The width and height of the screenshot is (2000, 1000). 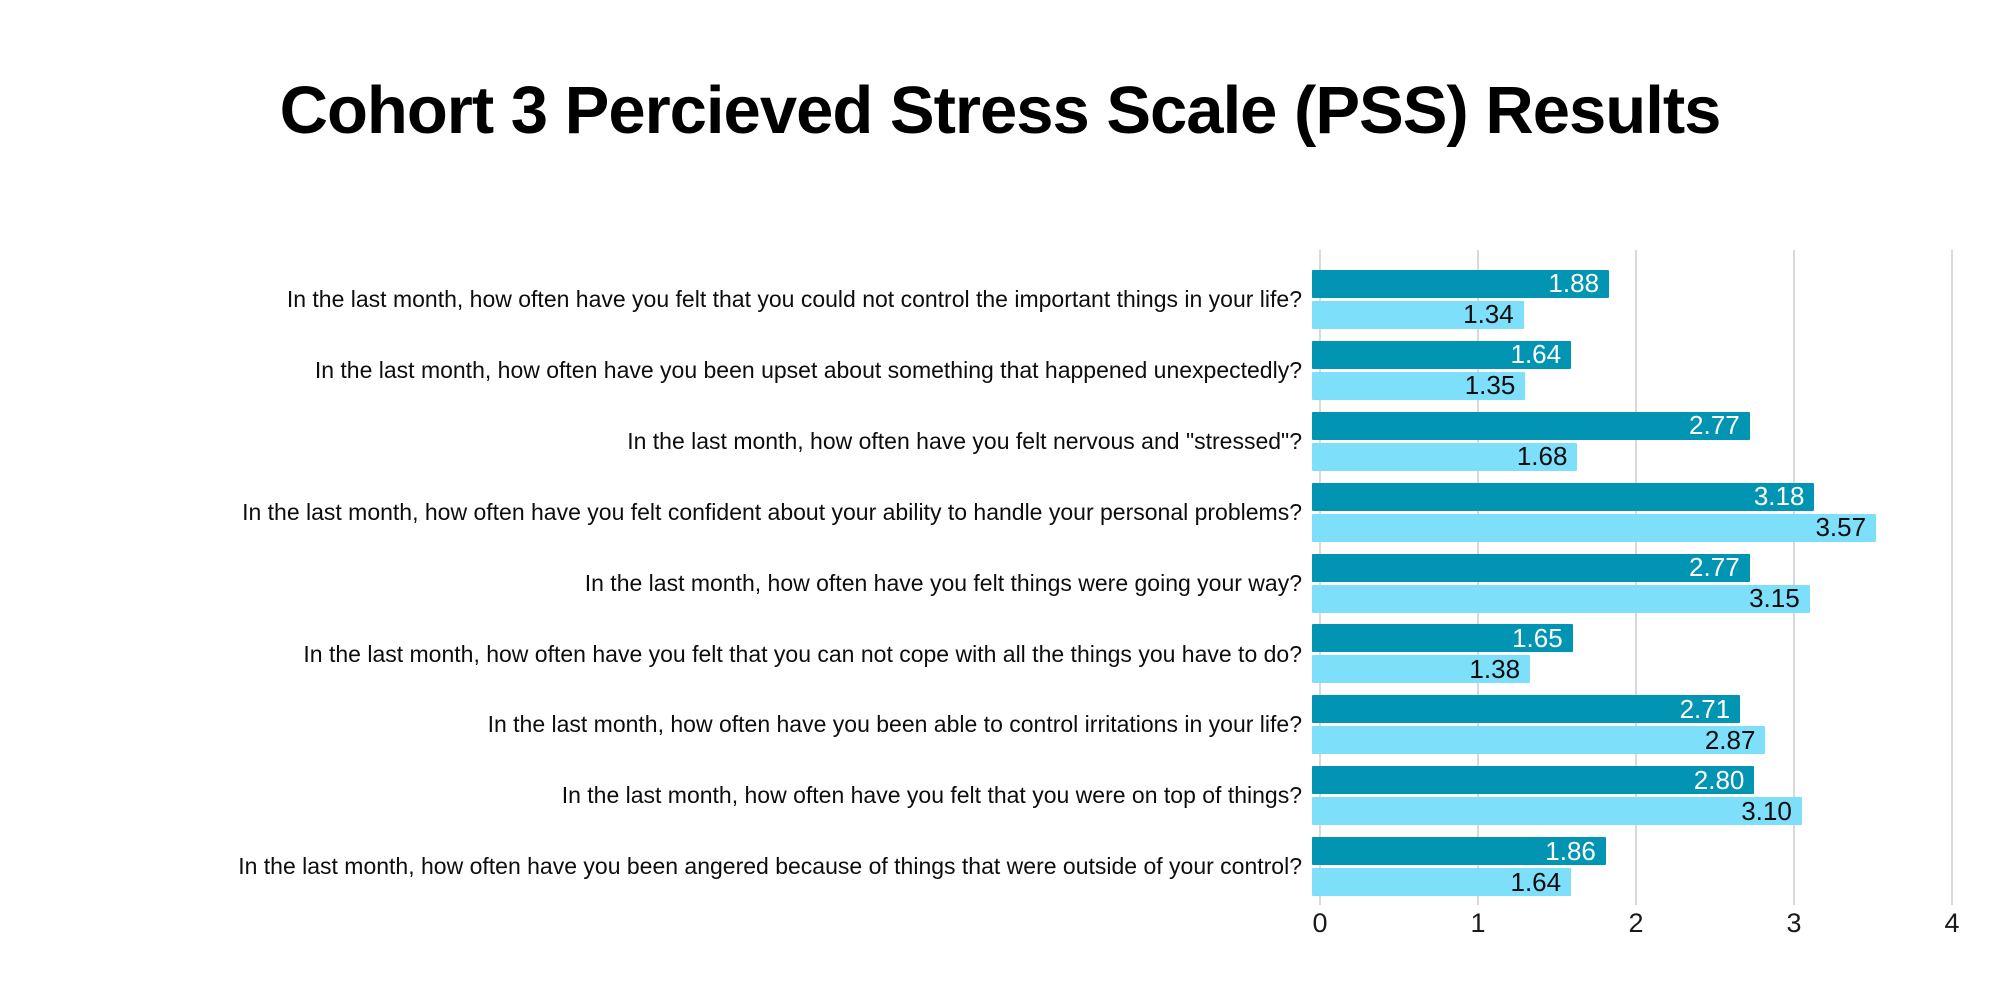 I want to click on value-label: 3.18, so click(x=1779, y=496).